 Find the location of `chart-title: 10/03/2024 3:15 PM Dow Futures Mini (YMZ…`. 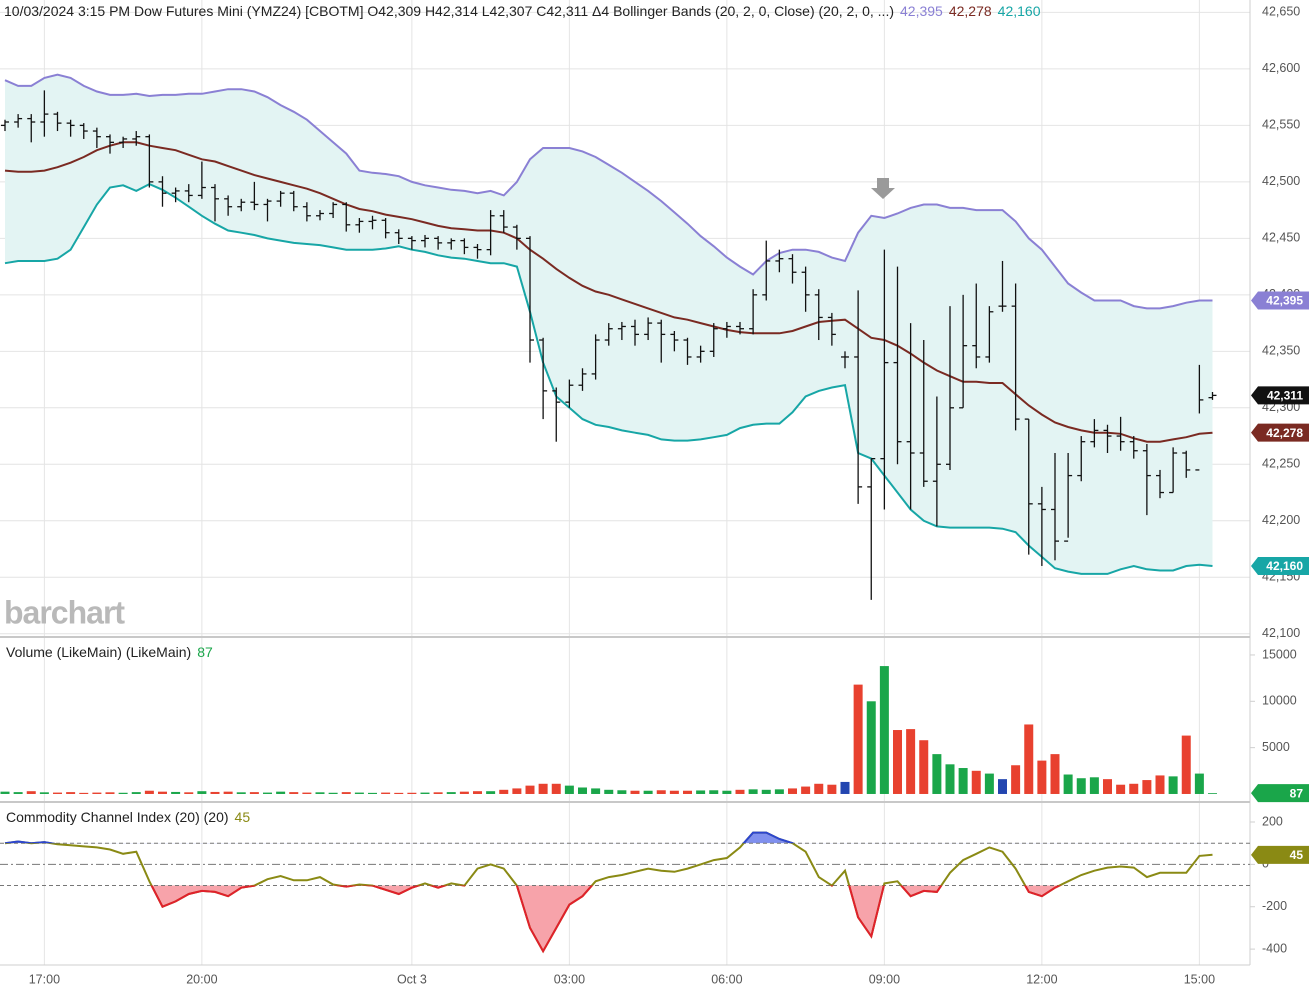

chart-title: 10/03/2024 3:15 PM Dow Futures Mini (YMZ… is located at coordinates (449, 11).